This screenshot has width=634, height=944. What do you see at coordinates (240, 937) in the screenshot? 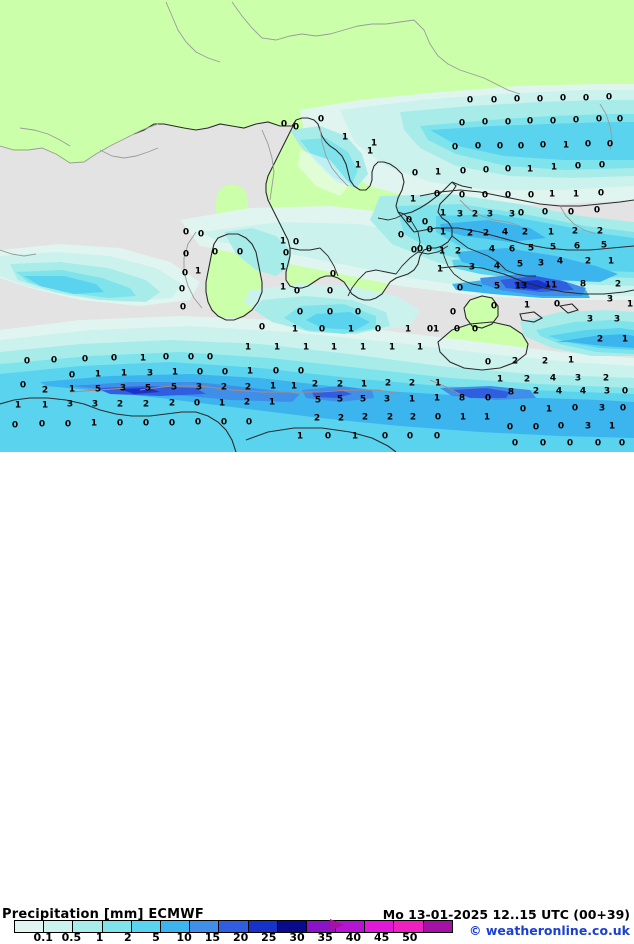
I see `tick-label-20: 20` at bounding box center [240, 937].